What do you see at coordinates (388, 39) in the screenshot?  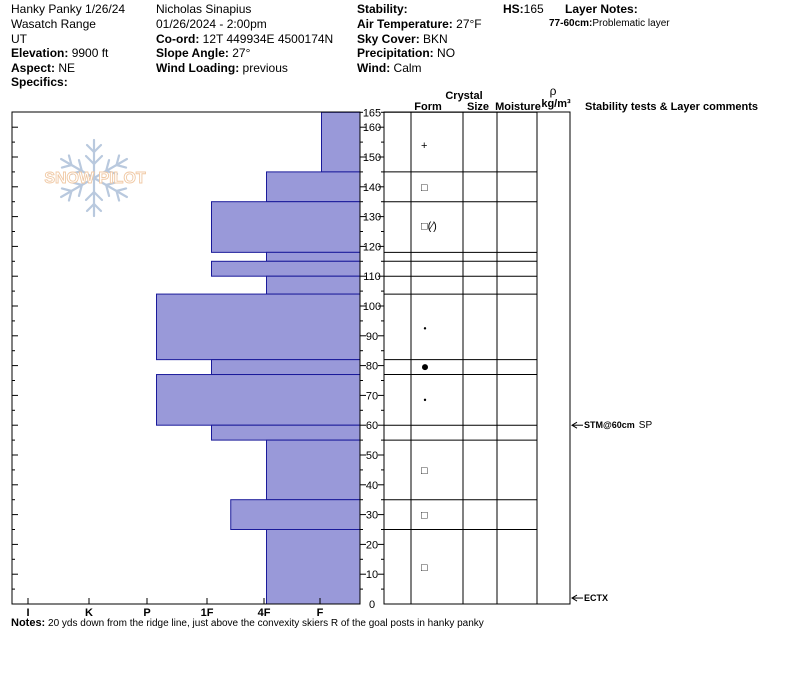 I see `sky-label: Sky Cover:` at bounding box center [388, 39].